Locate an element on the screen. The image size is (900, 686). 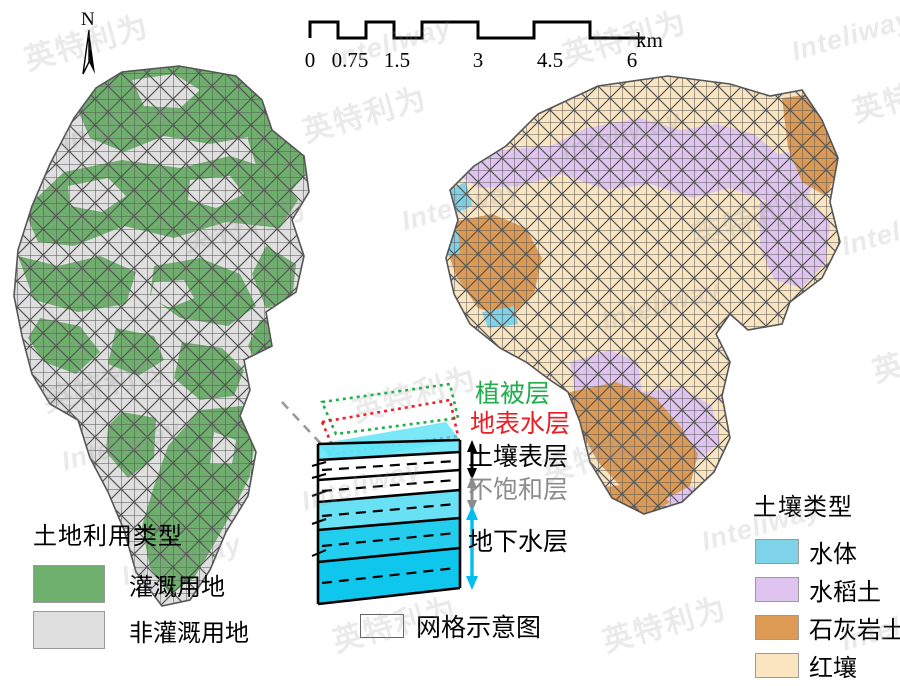
swatch-red-soil is located at coordinates (777, 665).